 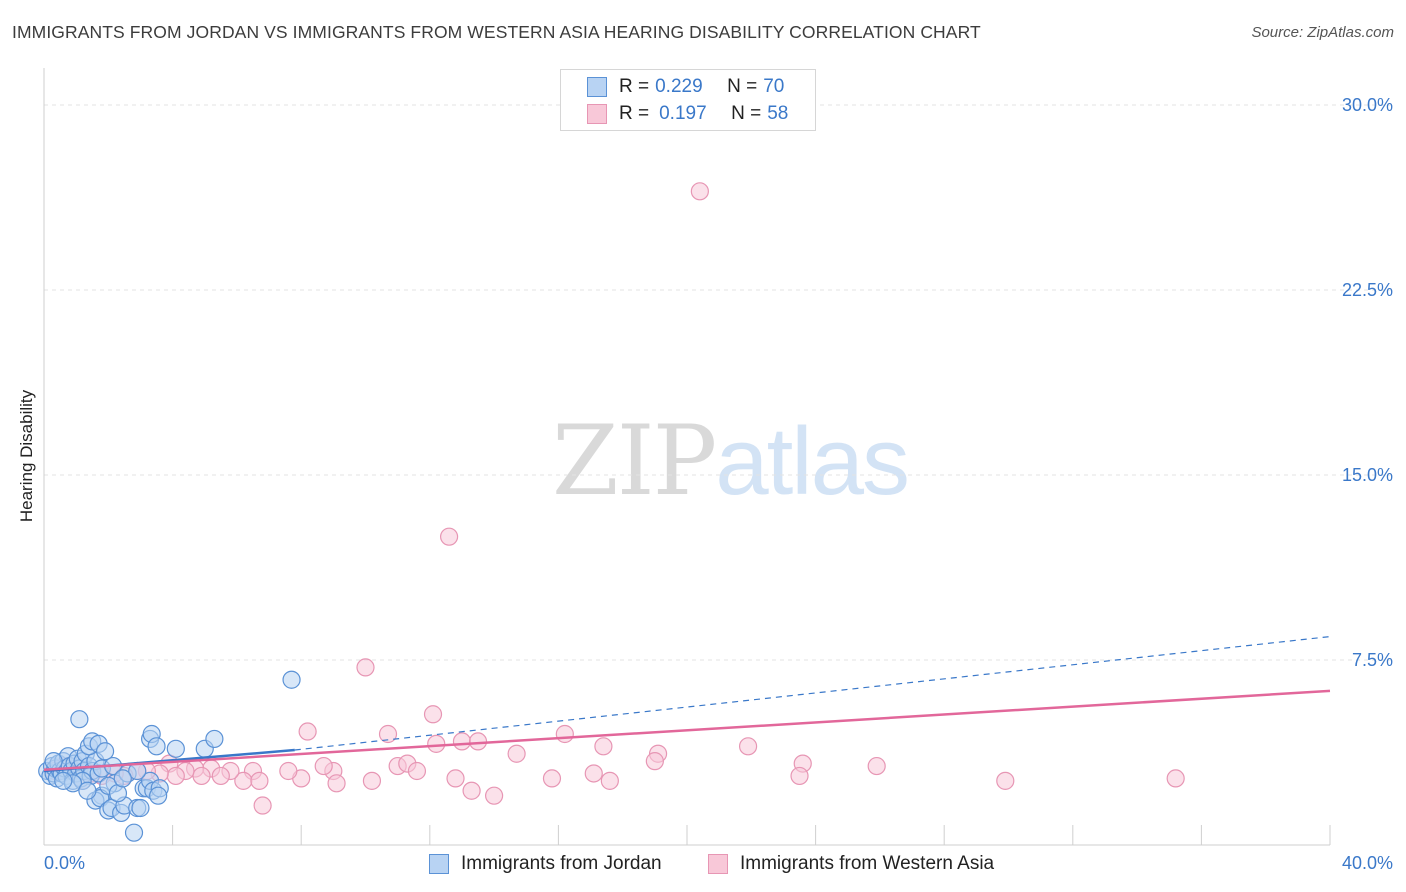 I want to click on legend-r-value: 0.197, so click(x=683, y=113).